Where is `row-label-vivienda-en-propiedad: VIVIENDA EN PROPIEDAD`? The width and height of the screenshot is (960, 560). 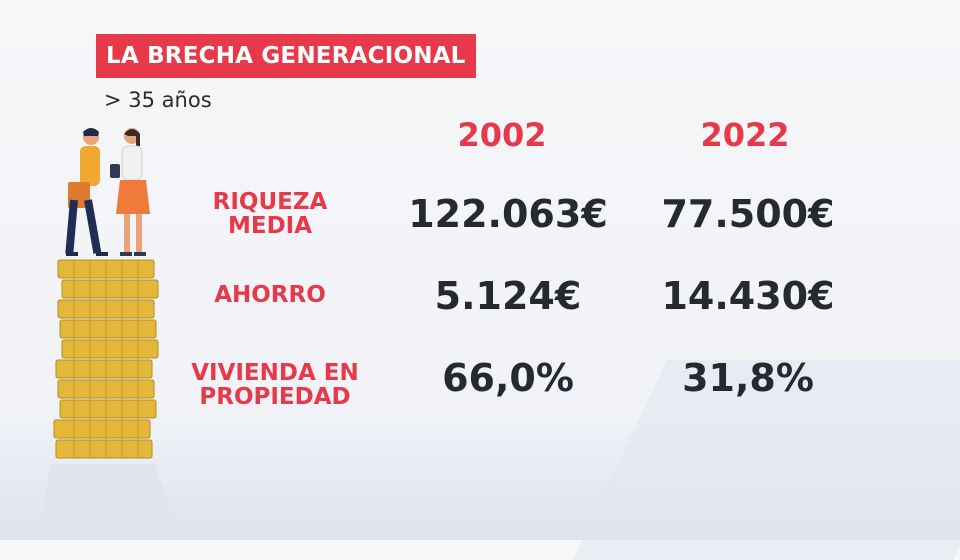
row-label-vivienda-en-propiedad: VIVIENDA EN PROPIEDAD is located at coordinates (275, 385).